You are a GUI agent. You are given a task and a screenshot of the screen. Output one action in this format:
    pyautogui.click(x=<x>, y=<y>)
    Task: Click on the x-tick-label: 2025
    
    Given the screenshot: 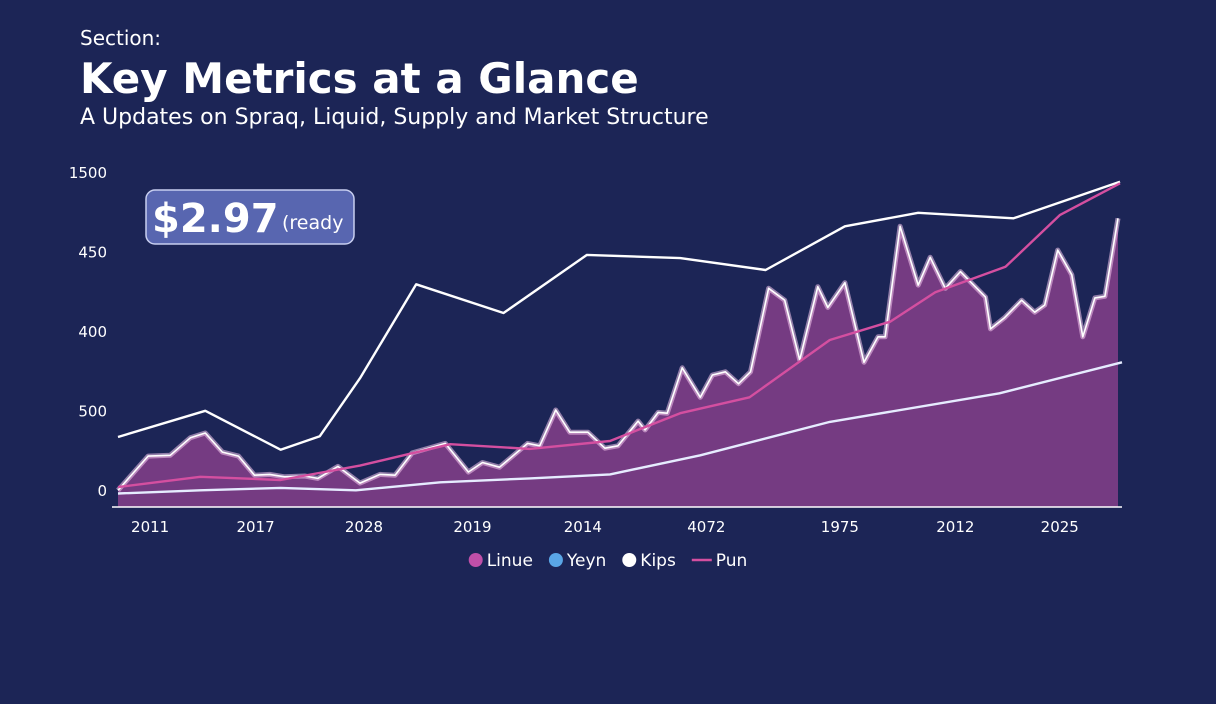 What is the action you would take?
    pyautogui.click(x=1060, y=527)
    